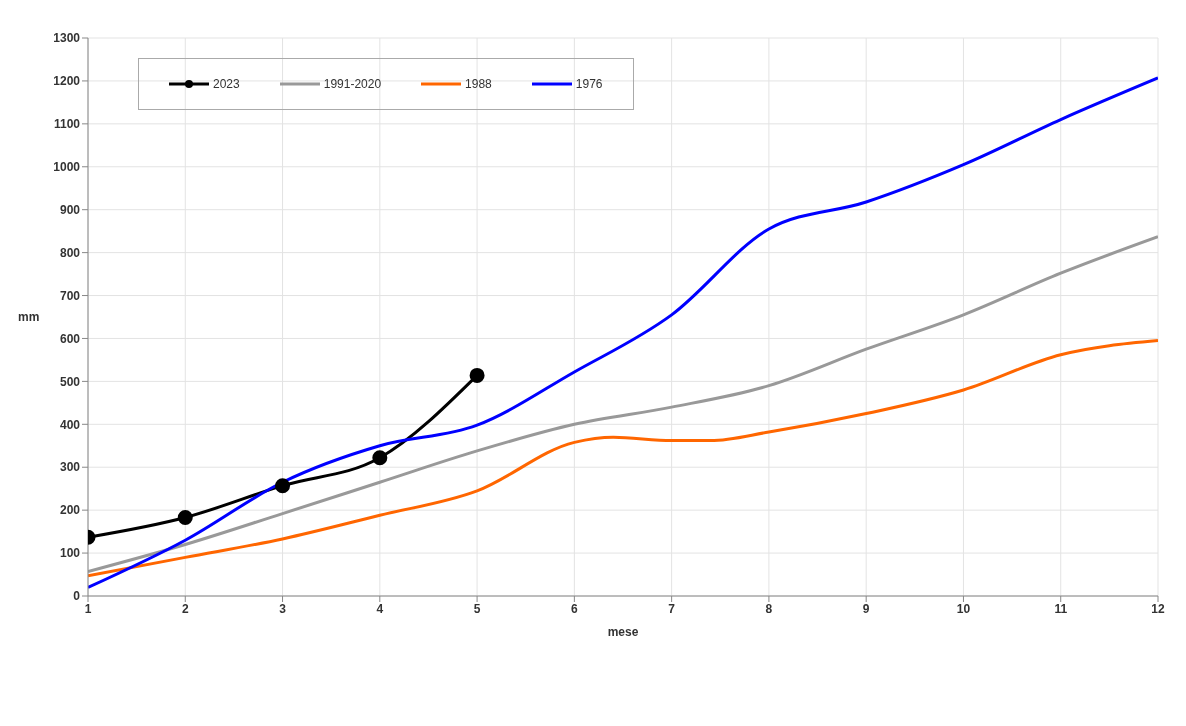 The height and width of the screenshot is (726, 1186). What do you see at coordinates (963, 608) in the screenshot?
I see `x-tick-label: 10` at bounding box center [963, 608].